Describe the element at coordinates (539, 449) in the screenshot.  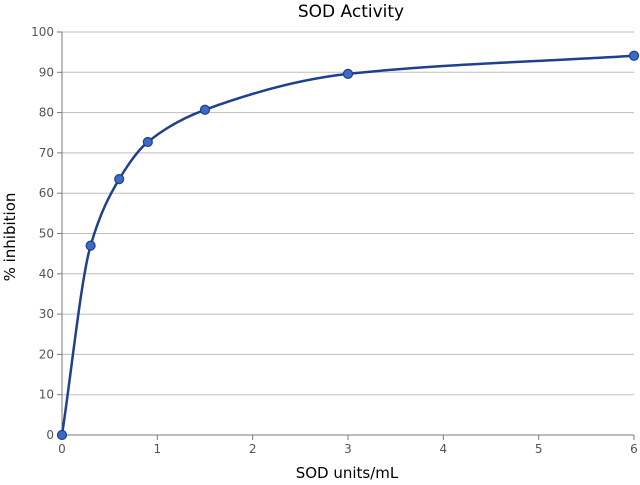
I see `x-tick-label: 5` at that location.